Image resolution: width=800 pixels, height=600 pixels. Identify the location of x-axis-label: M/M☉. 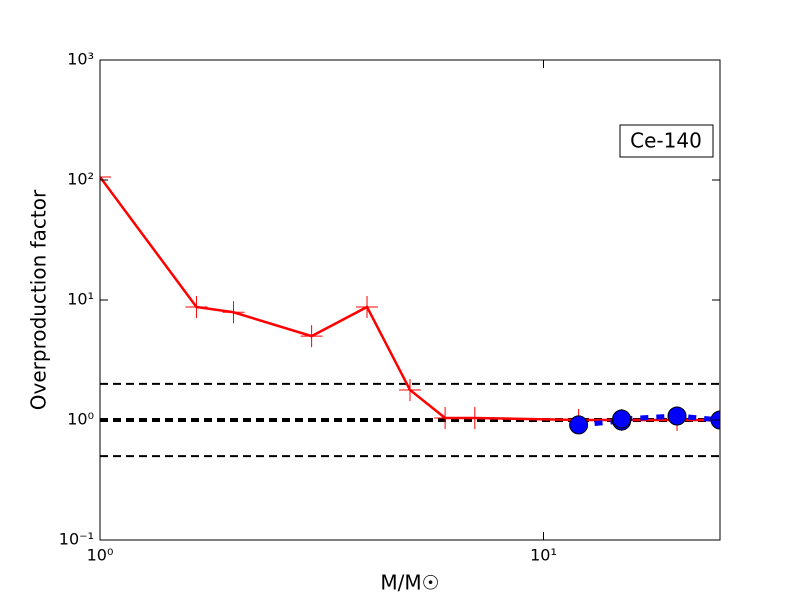
(409, 583).